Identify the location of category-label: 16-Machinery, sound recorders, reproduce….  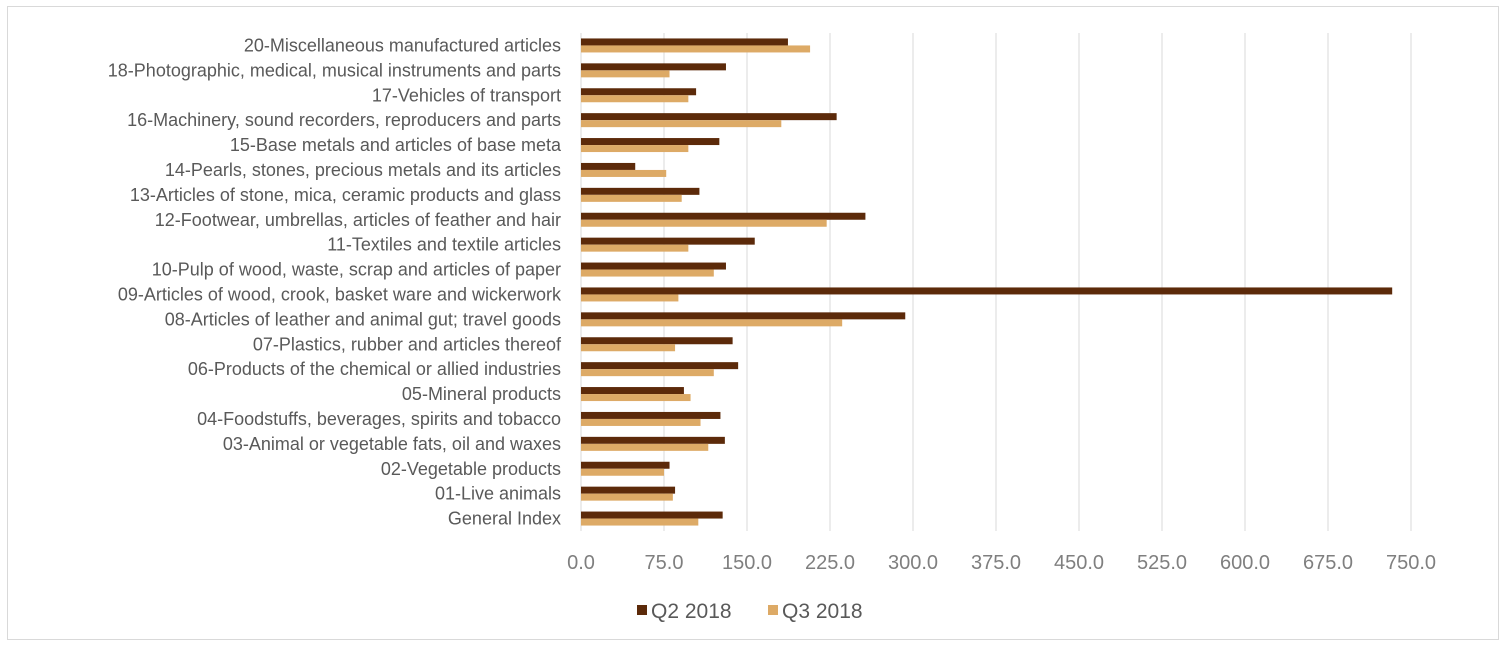
(344, 120).